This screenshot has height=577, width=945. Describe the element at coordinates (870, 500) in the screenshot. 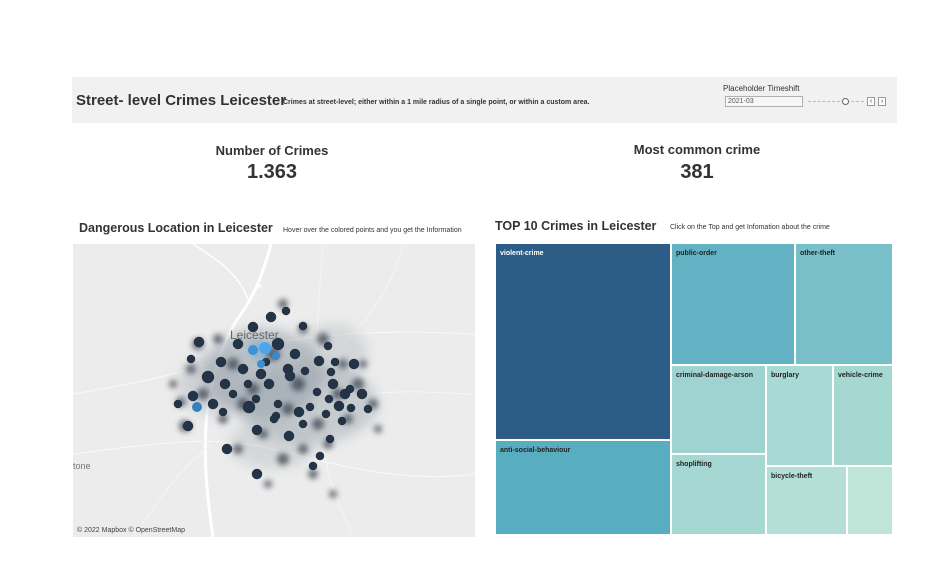

I see `treemap-tile-unlabeled` at that location.